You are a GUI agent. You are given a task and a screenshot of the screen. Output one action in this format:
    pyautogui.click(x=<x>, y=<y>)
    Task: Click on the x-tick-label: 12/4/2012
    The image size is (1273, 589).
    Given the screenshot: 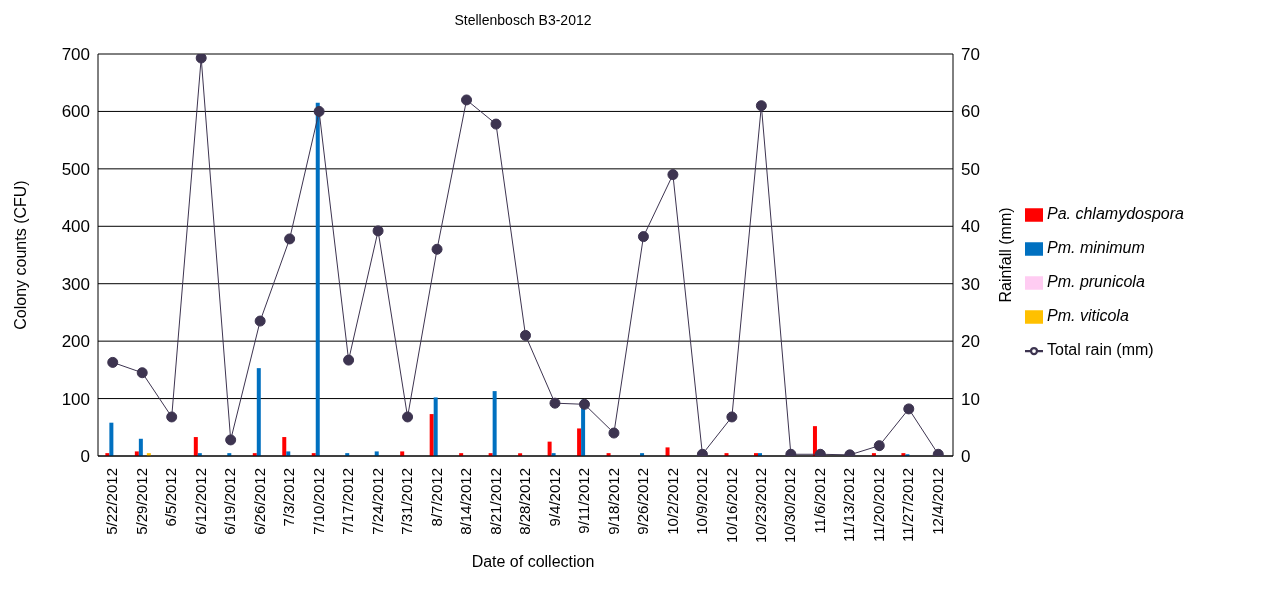 What is the action you would take?
    pyautogui.click(x=937, y=501)
    